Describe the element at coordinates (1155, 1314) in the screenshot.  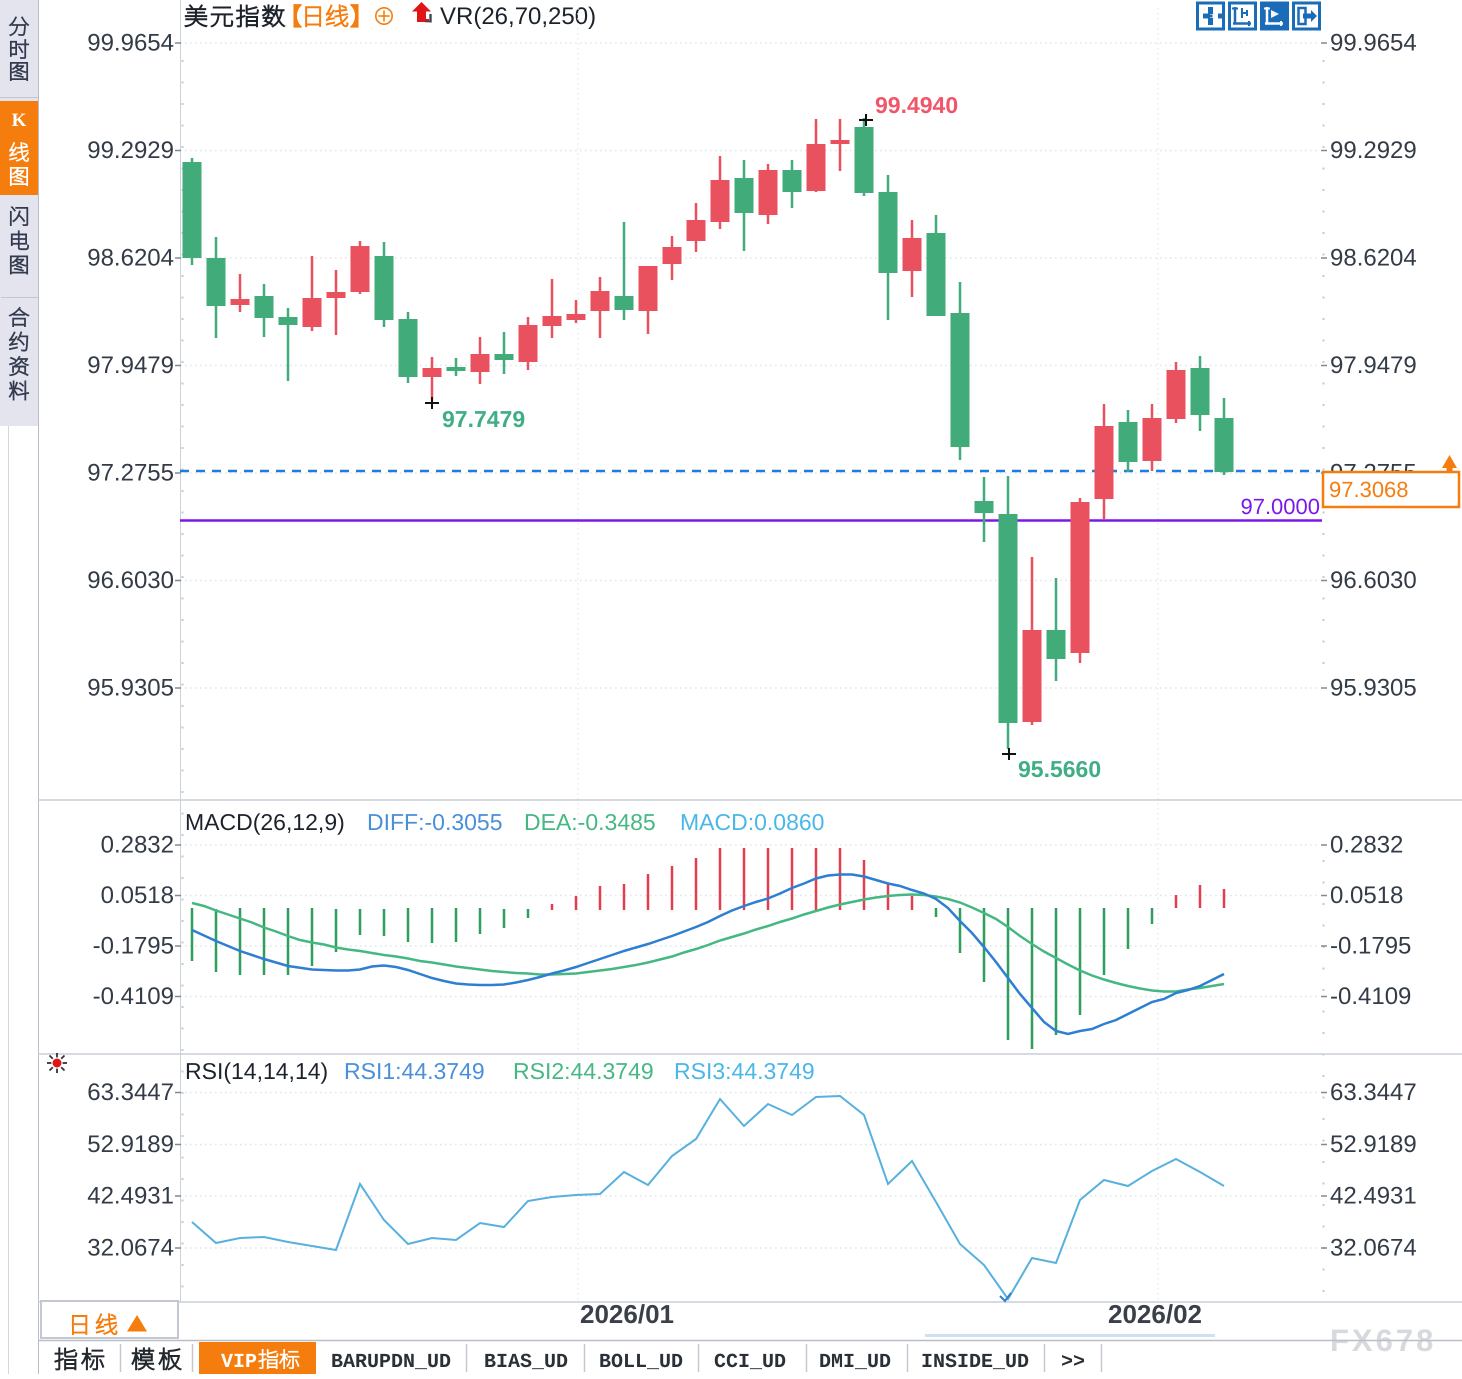
I see `svg-text: 2026/02` at that location.